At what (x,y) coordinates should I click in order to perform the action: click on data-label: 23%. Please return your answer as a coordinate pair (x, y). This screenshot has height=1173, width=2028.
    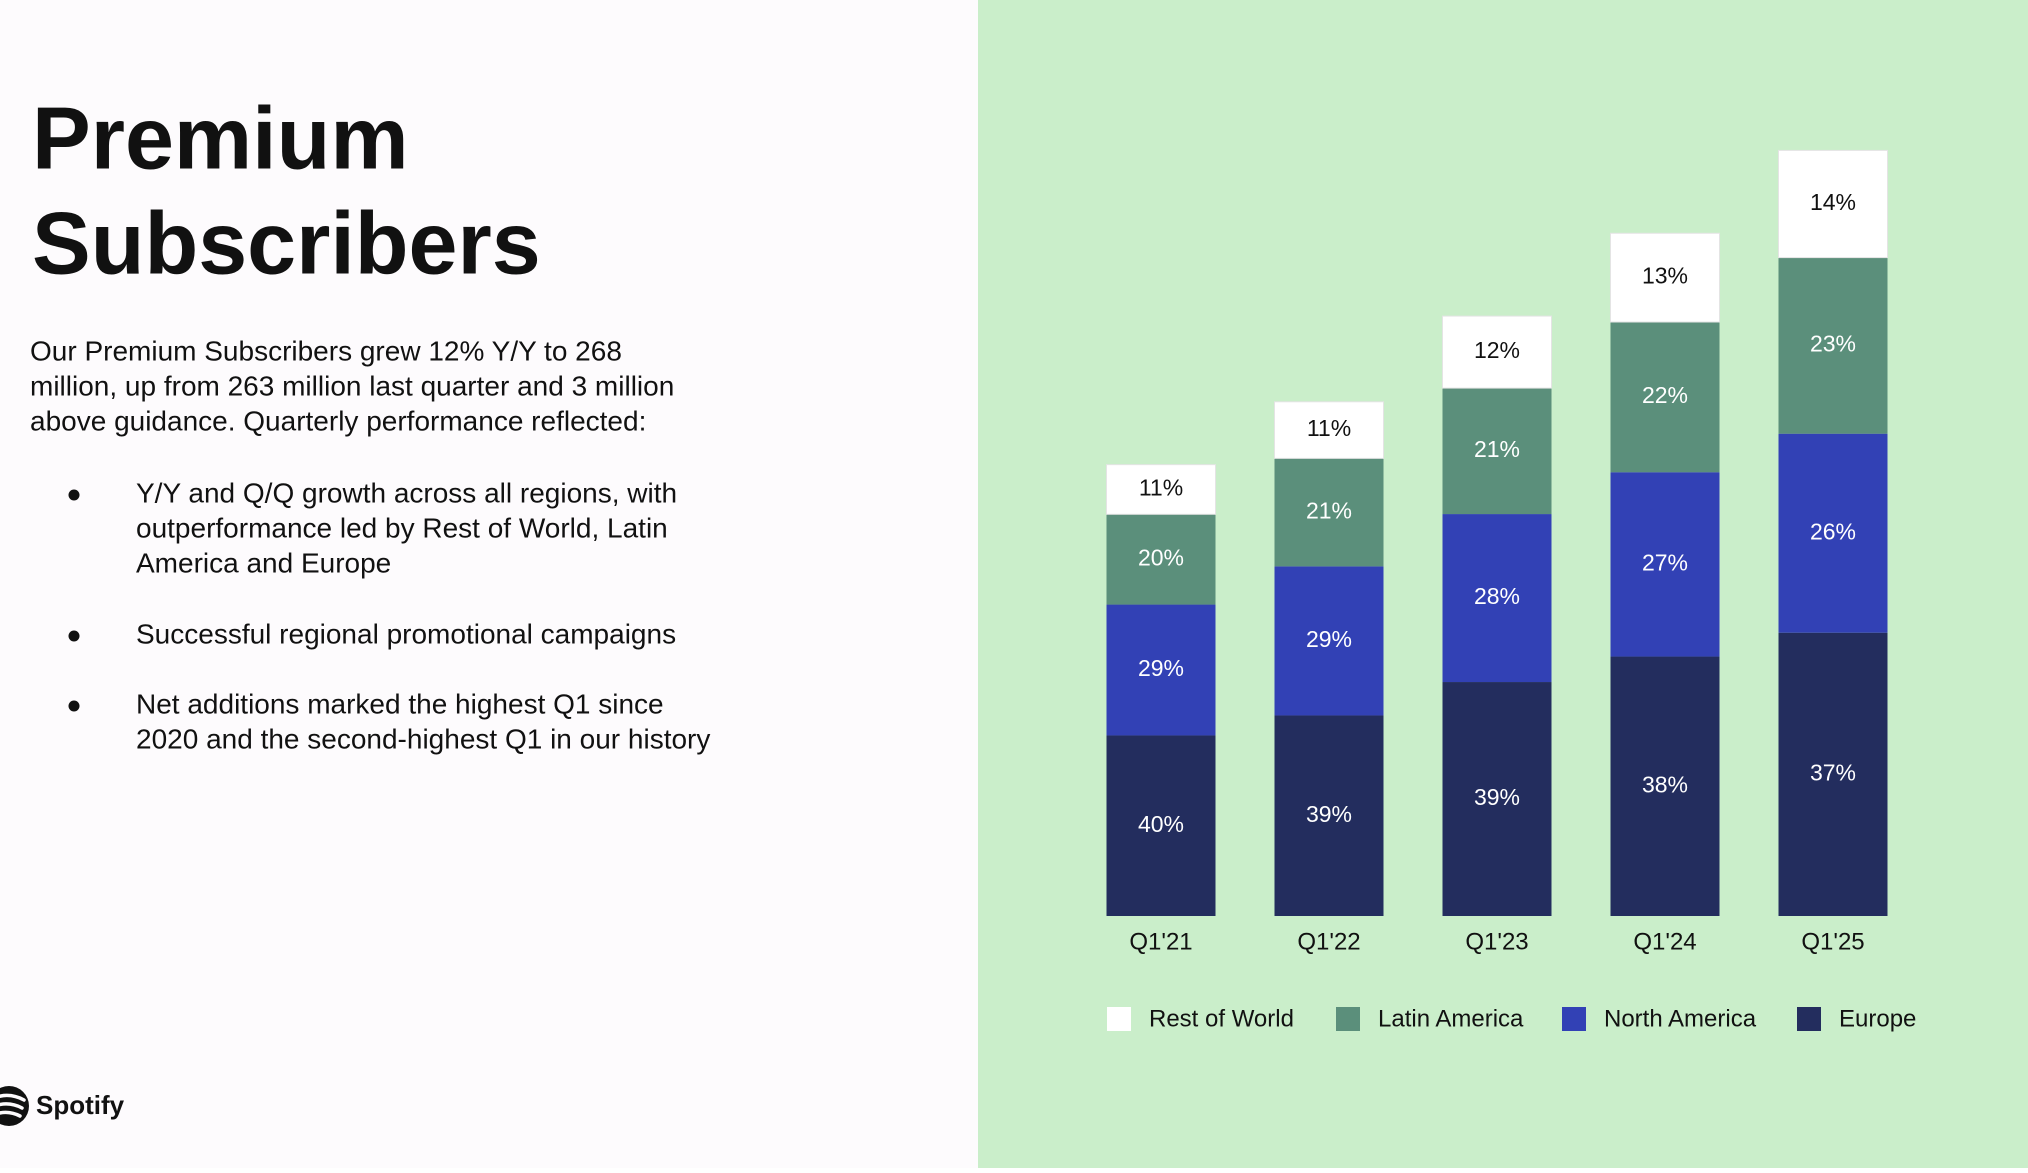
    Looking at the image, I should click on (1833, 344).